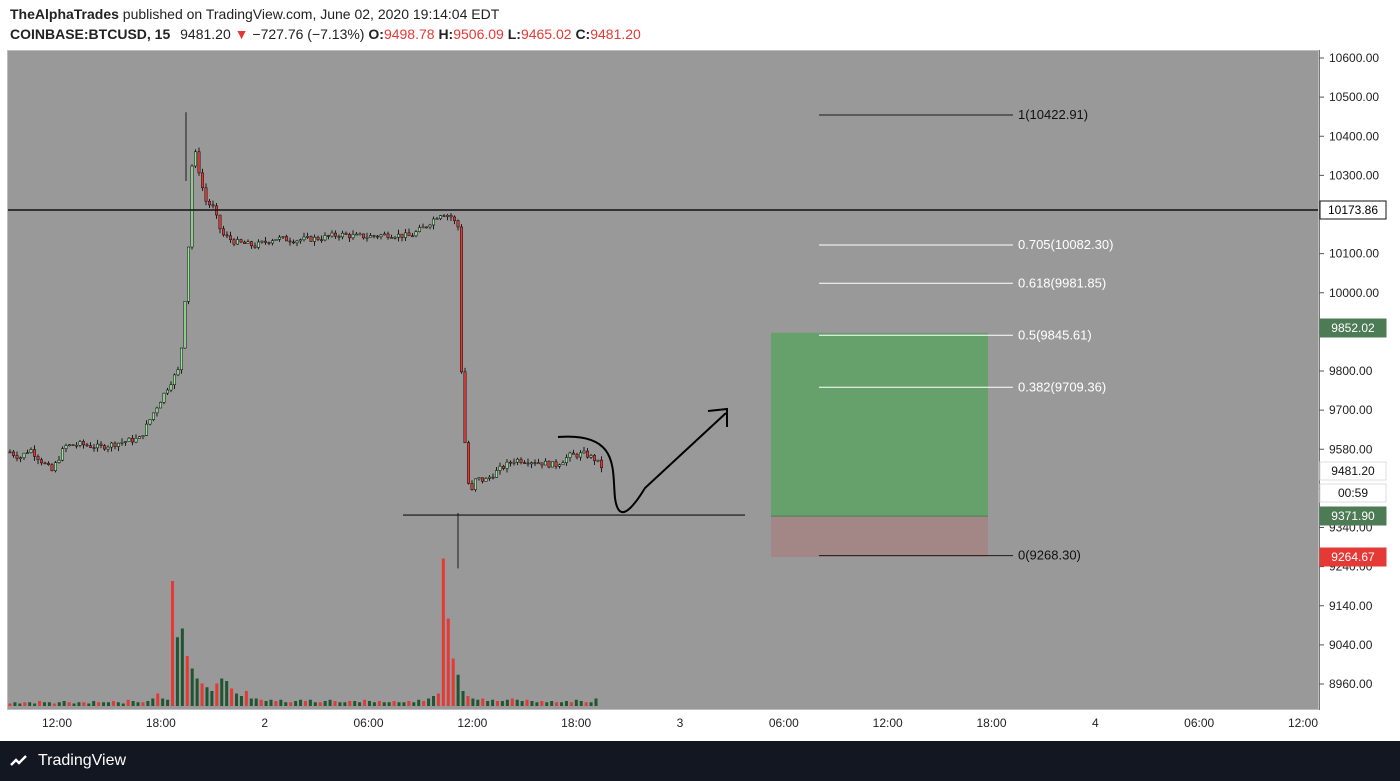  Describe the element at coordinates (879, 536) in the screenshot. I see `stop-zone` at that location.